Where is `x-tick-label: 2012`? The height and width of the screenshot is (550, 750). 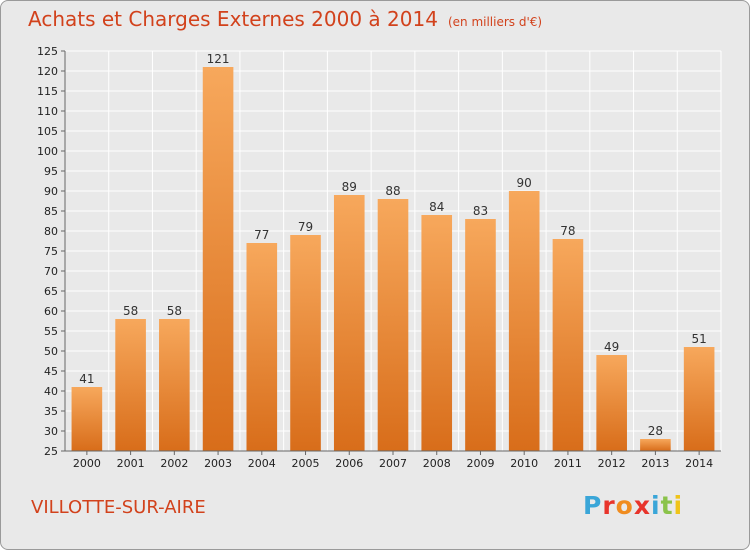 x-tick-label: 2012 is located at coordinates (612, 463).